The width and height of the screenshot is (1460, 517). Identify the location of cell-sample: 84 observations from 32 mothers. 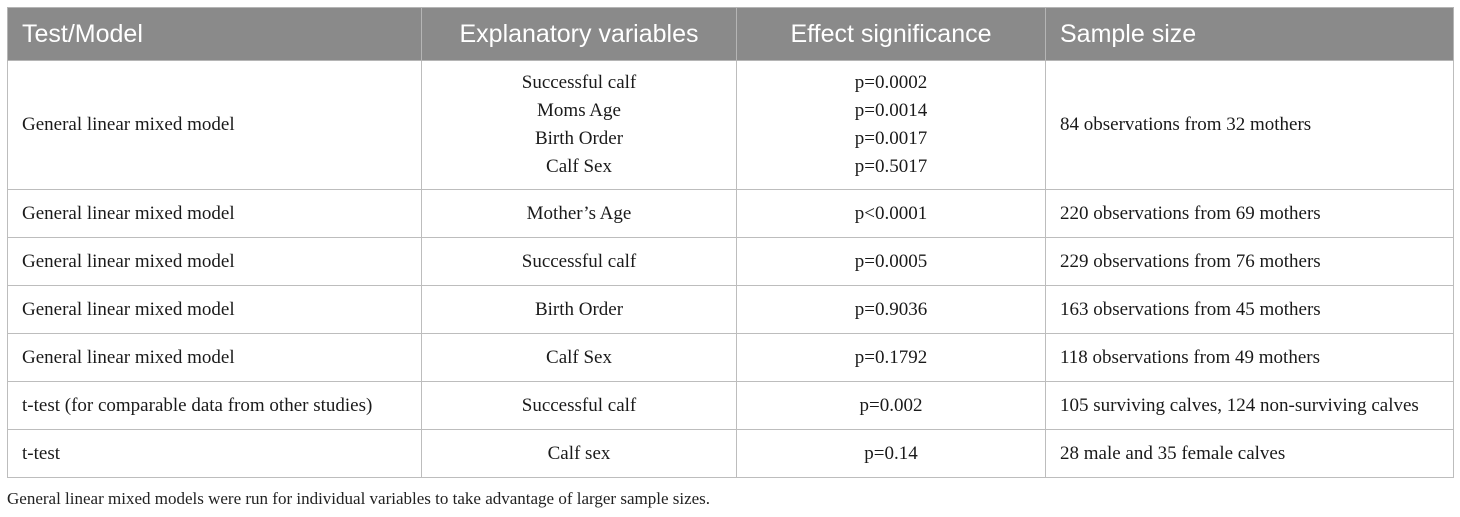
(1249, 125).